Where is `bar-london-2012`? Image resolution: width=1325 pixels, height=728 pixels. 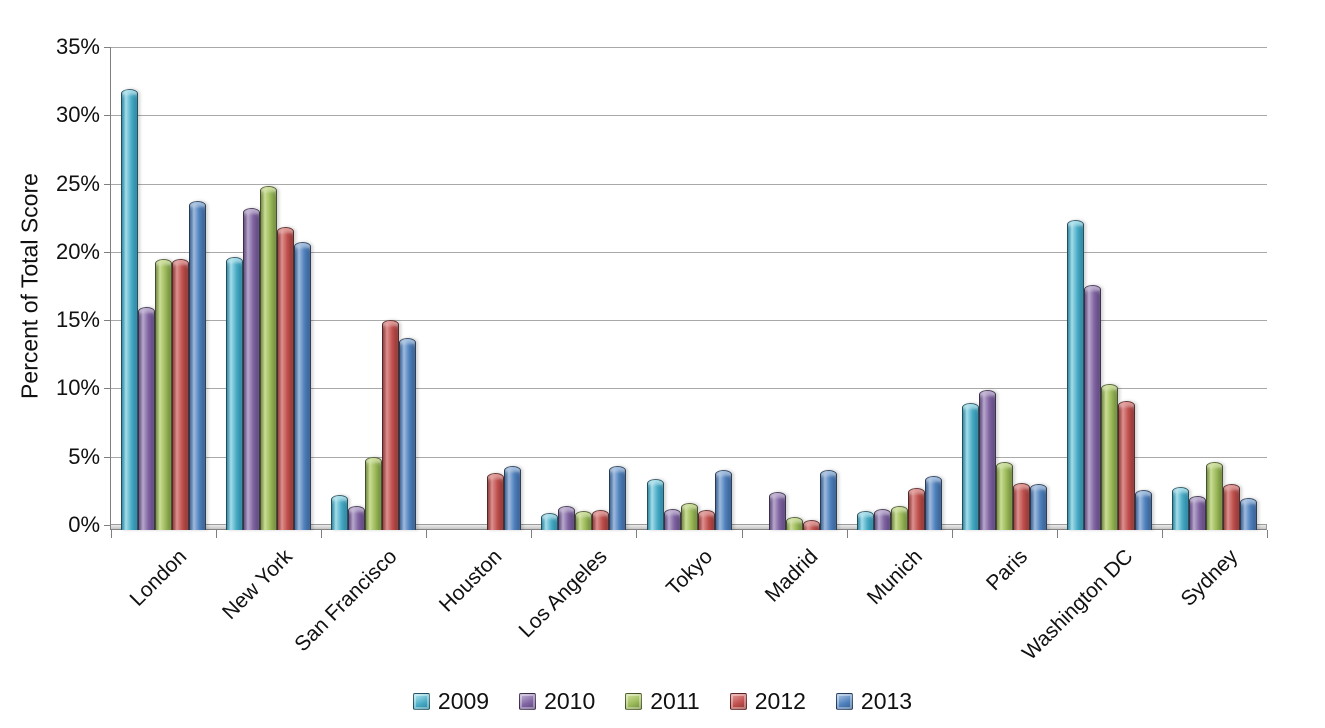
bar-london-2012 is located at coordinates (181, 394).